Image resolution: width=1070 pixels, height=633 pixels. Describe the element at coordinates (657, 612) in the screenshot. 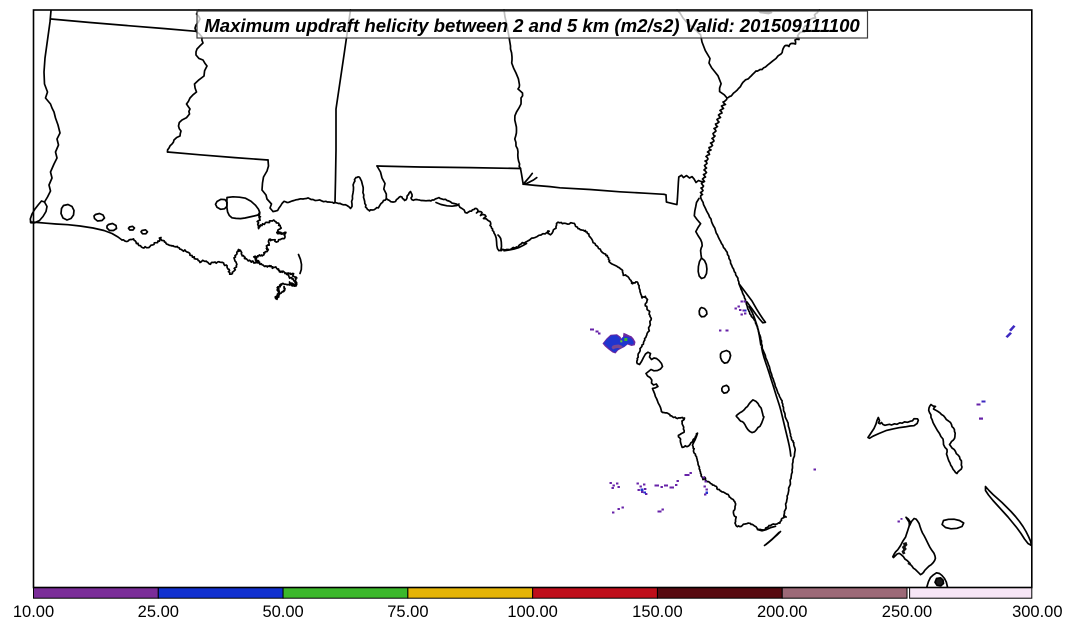

I see `svg-text: 150.00` at that location.